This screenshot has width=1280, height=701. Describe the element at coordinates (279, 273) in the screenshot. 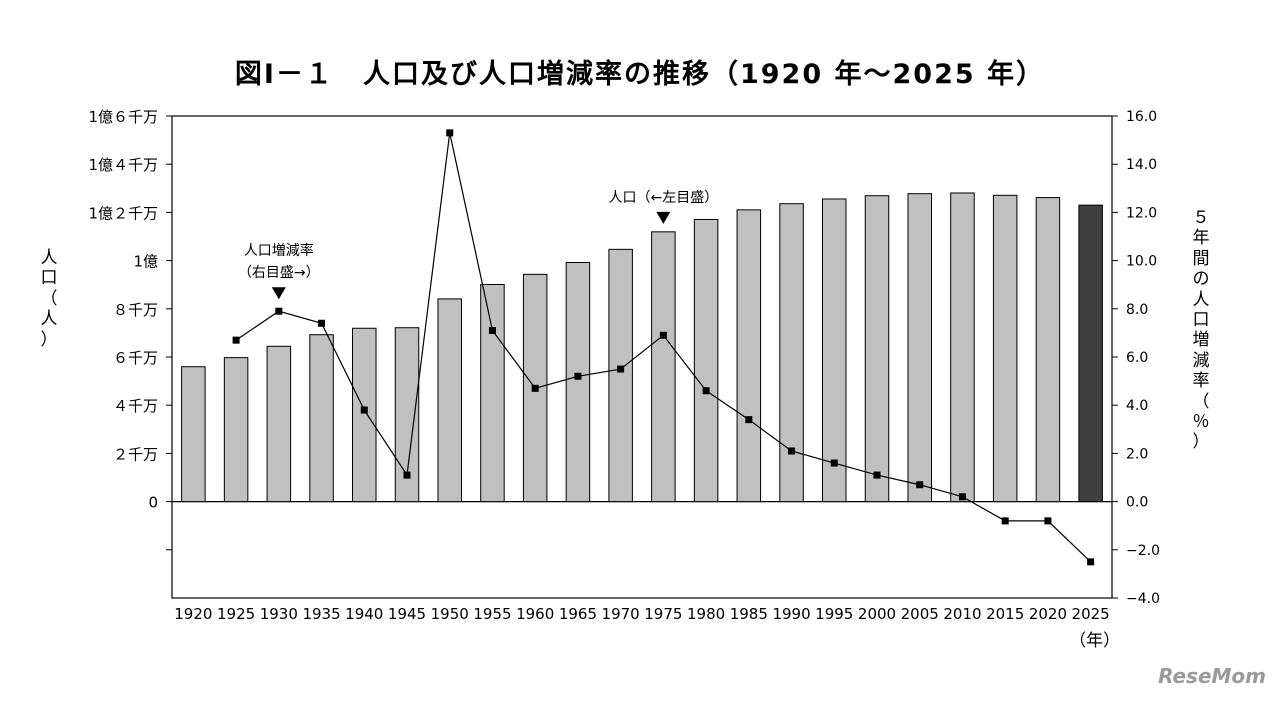

I see `annotation-label: （右目盛→）` at that location.